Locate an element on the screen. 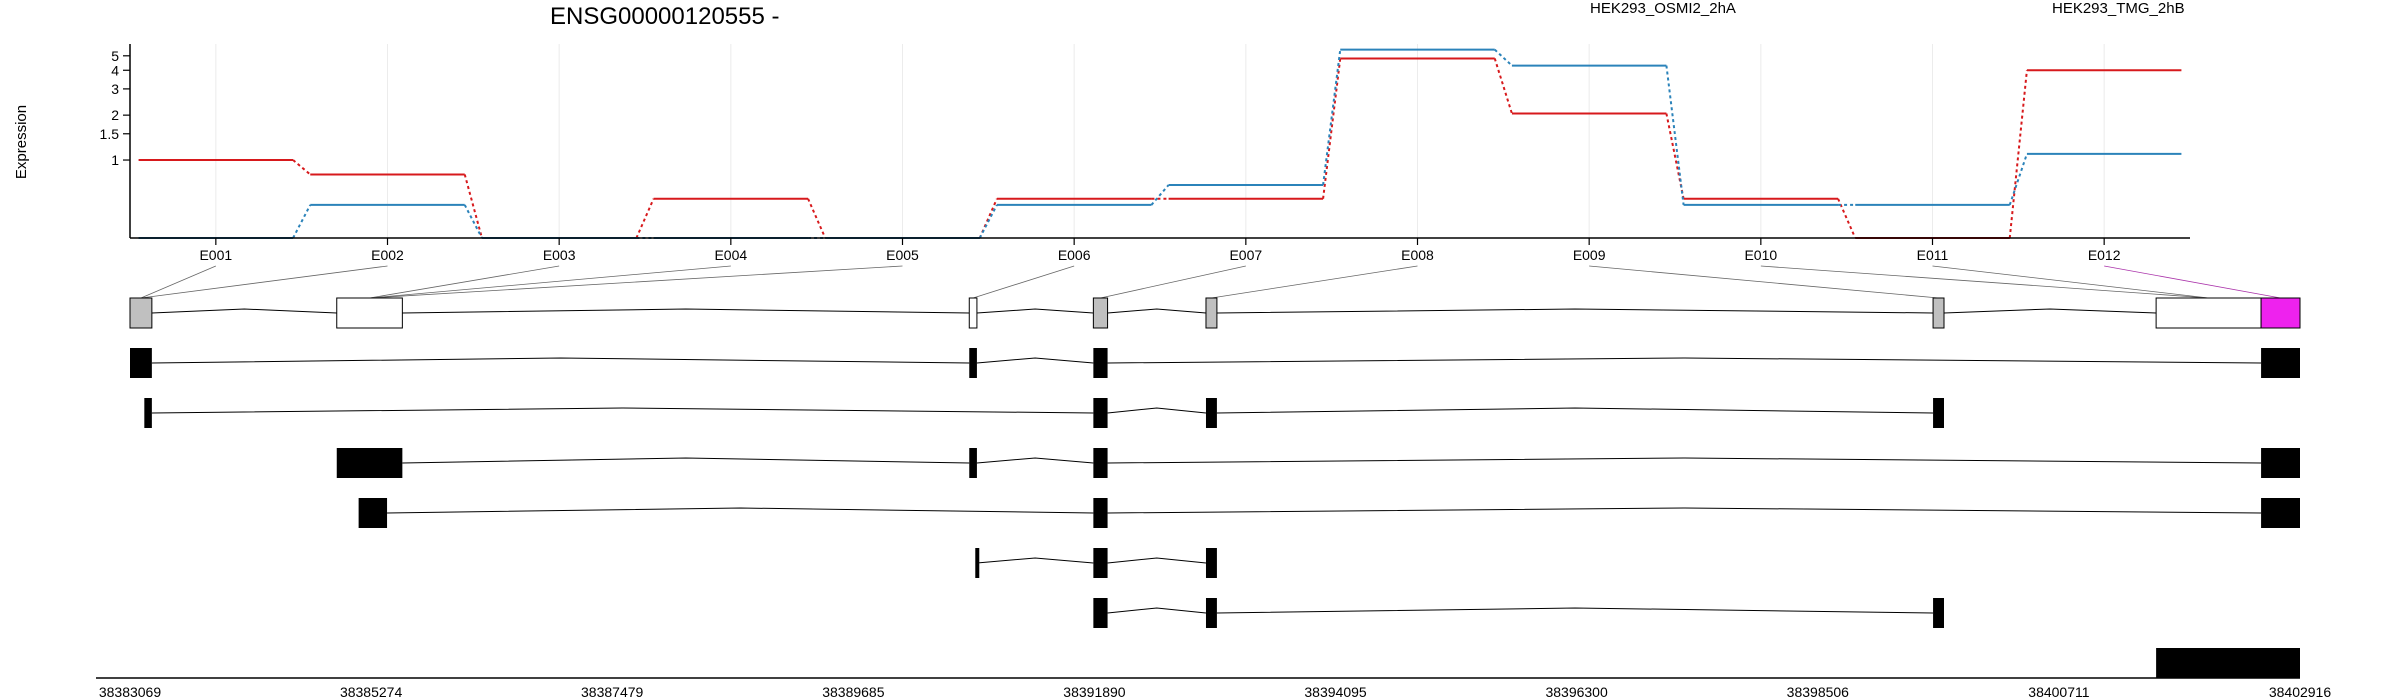  x-tick-label: E011 is located at coordinates (1933, 255).